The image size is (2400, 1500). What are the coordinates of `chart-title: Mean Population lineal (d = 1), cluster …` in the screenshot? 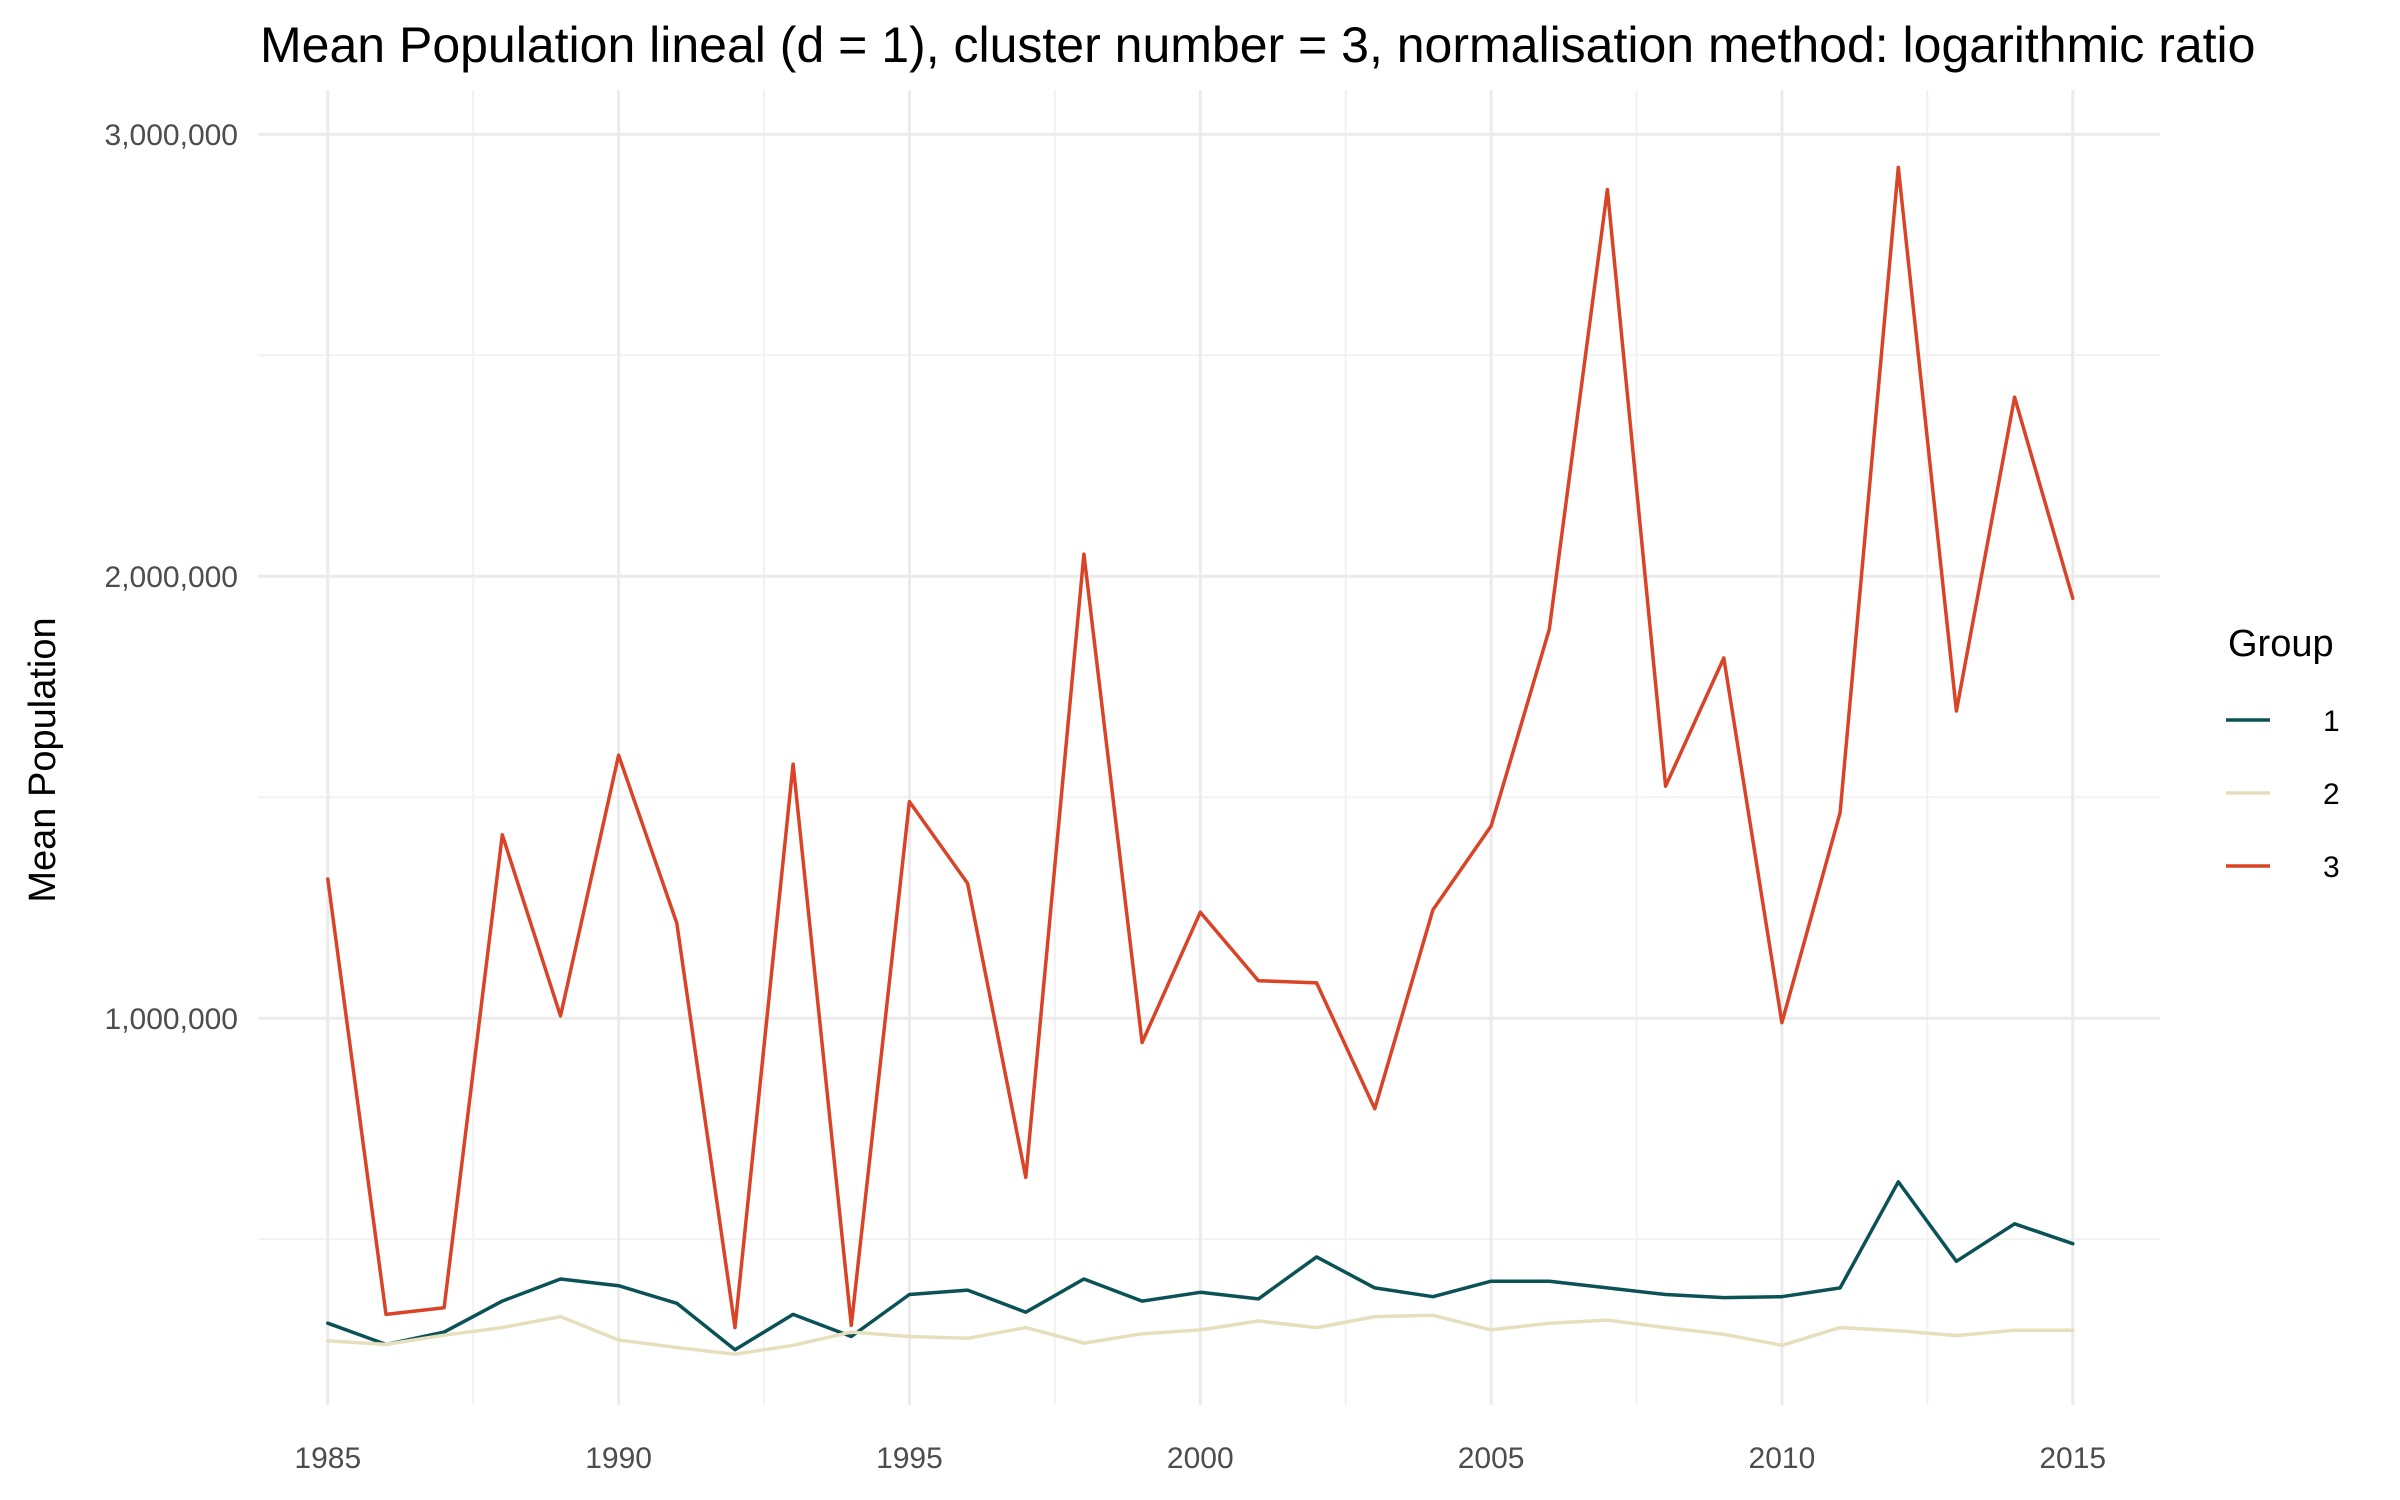 It's located at (1257, 45).